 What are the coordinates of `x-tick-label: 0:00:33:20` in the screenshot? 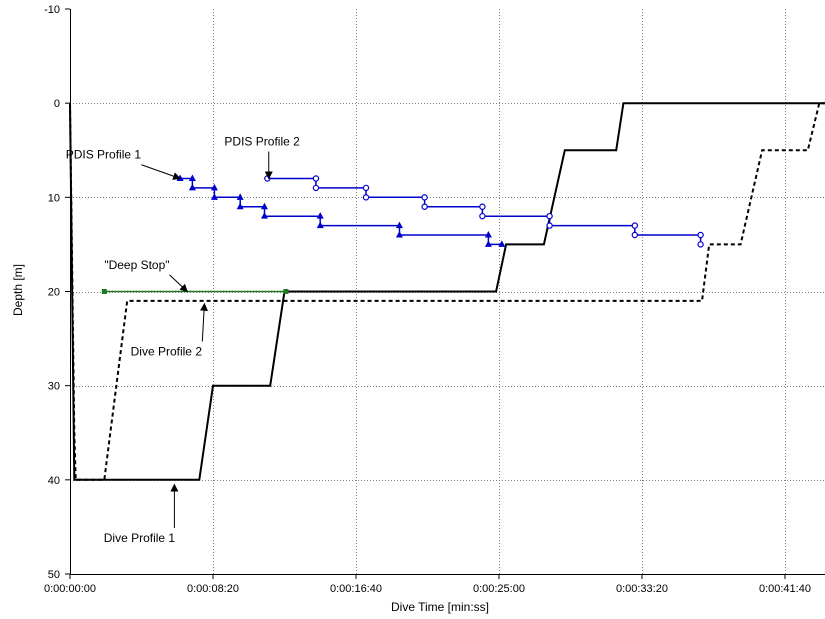 It's located at (642, 589).